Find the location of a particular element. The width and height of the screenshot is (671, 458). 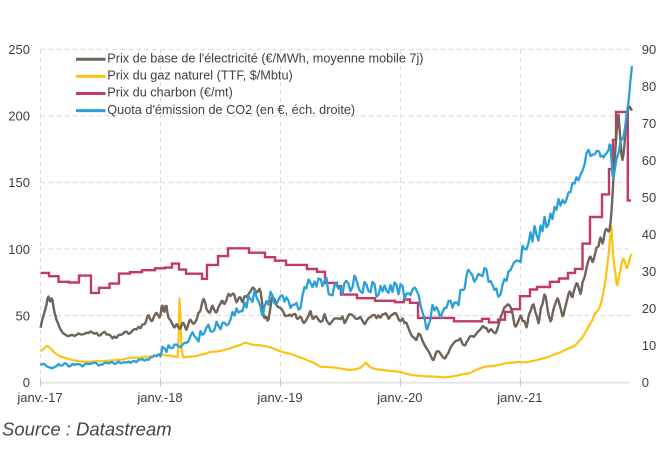

svg-text: janv.-18 is located at coordinates (159, 397).